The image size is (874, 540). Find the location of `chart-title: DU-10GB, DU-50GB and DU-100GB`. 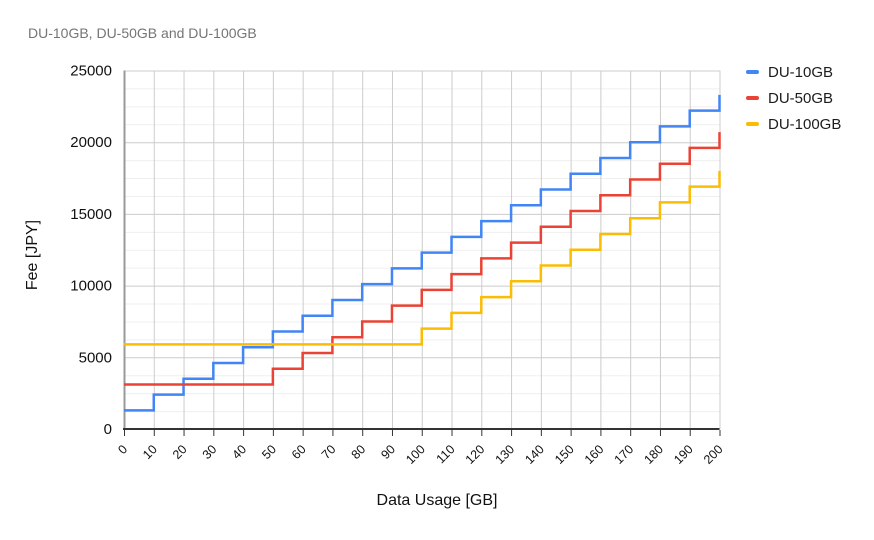

chart-title: DU-10GB, DU-50GB and DU-100GB is located at coordinates (142, 33).